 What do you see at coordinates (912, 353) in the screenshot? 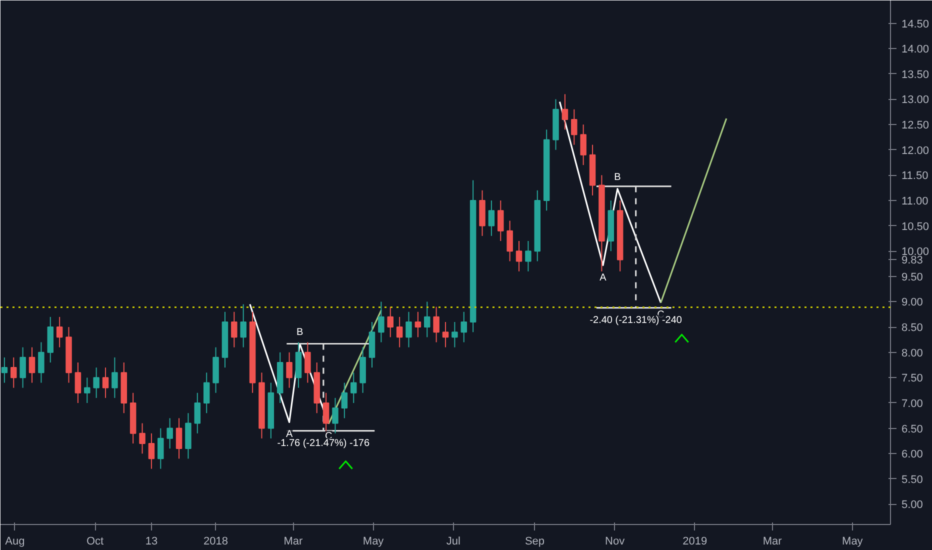
I see `y-tick-label: 8.00` at bounding box center [912, 353].